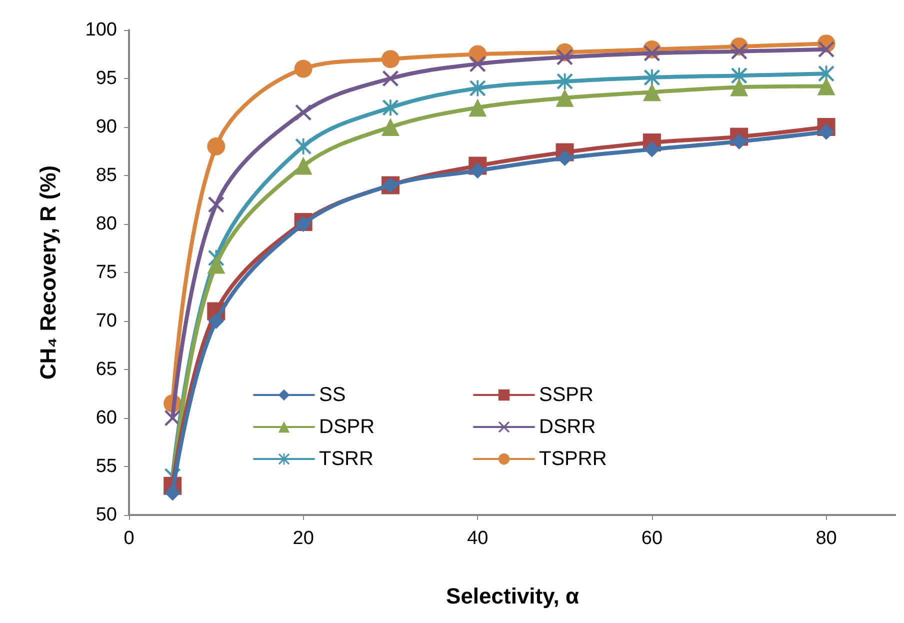  What do you see at coordinates (573, 459) in the screenshot?
I see `legend-label: TSPRR` at bounding box center [573, 459].